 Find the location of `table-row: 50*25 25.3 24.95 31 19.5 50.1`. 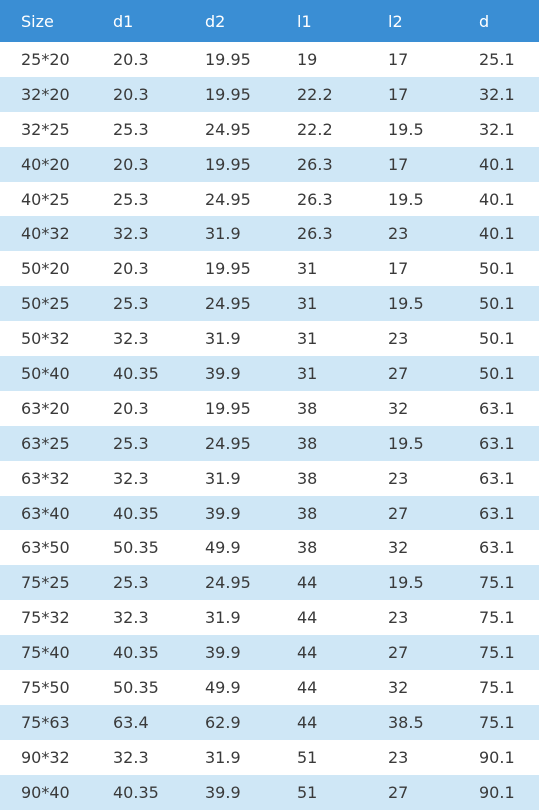

table-row: 50*25 25.3 24.95 31 19.5 50.1 is located at coordinates (269, 304).